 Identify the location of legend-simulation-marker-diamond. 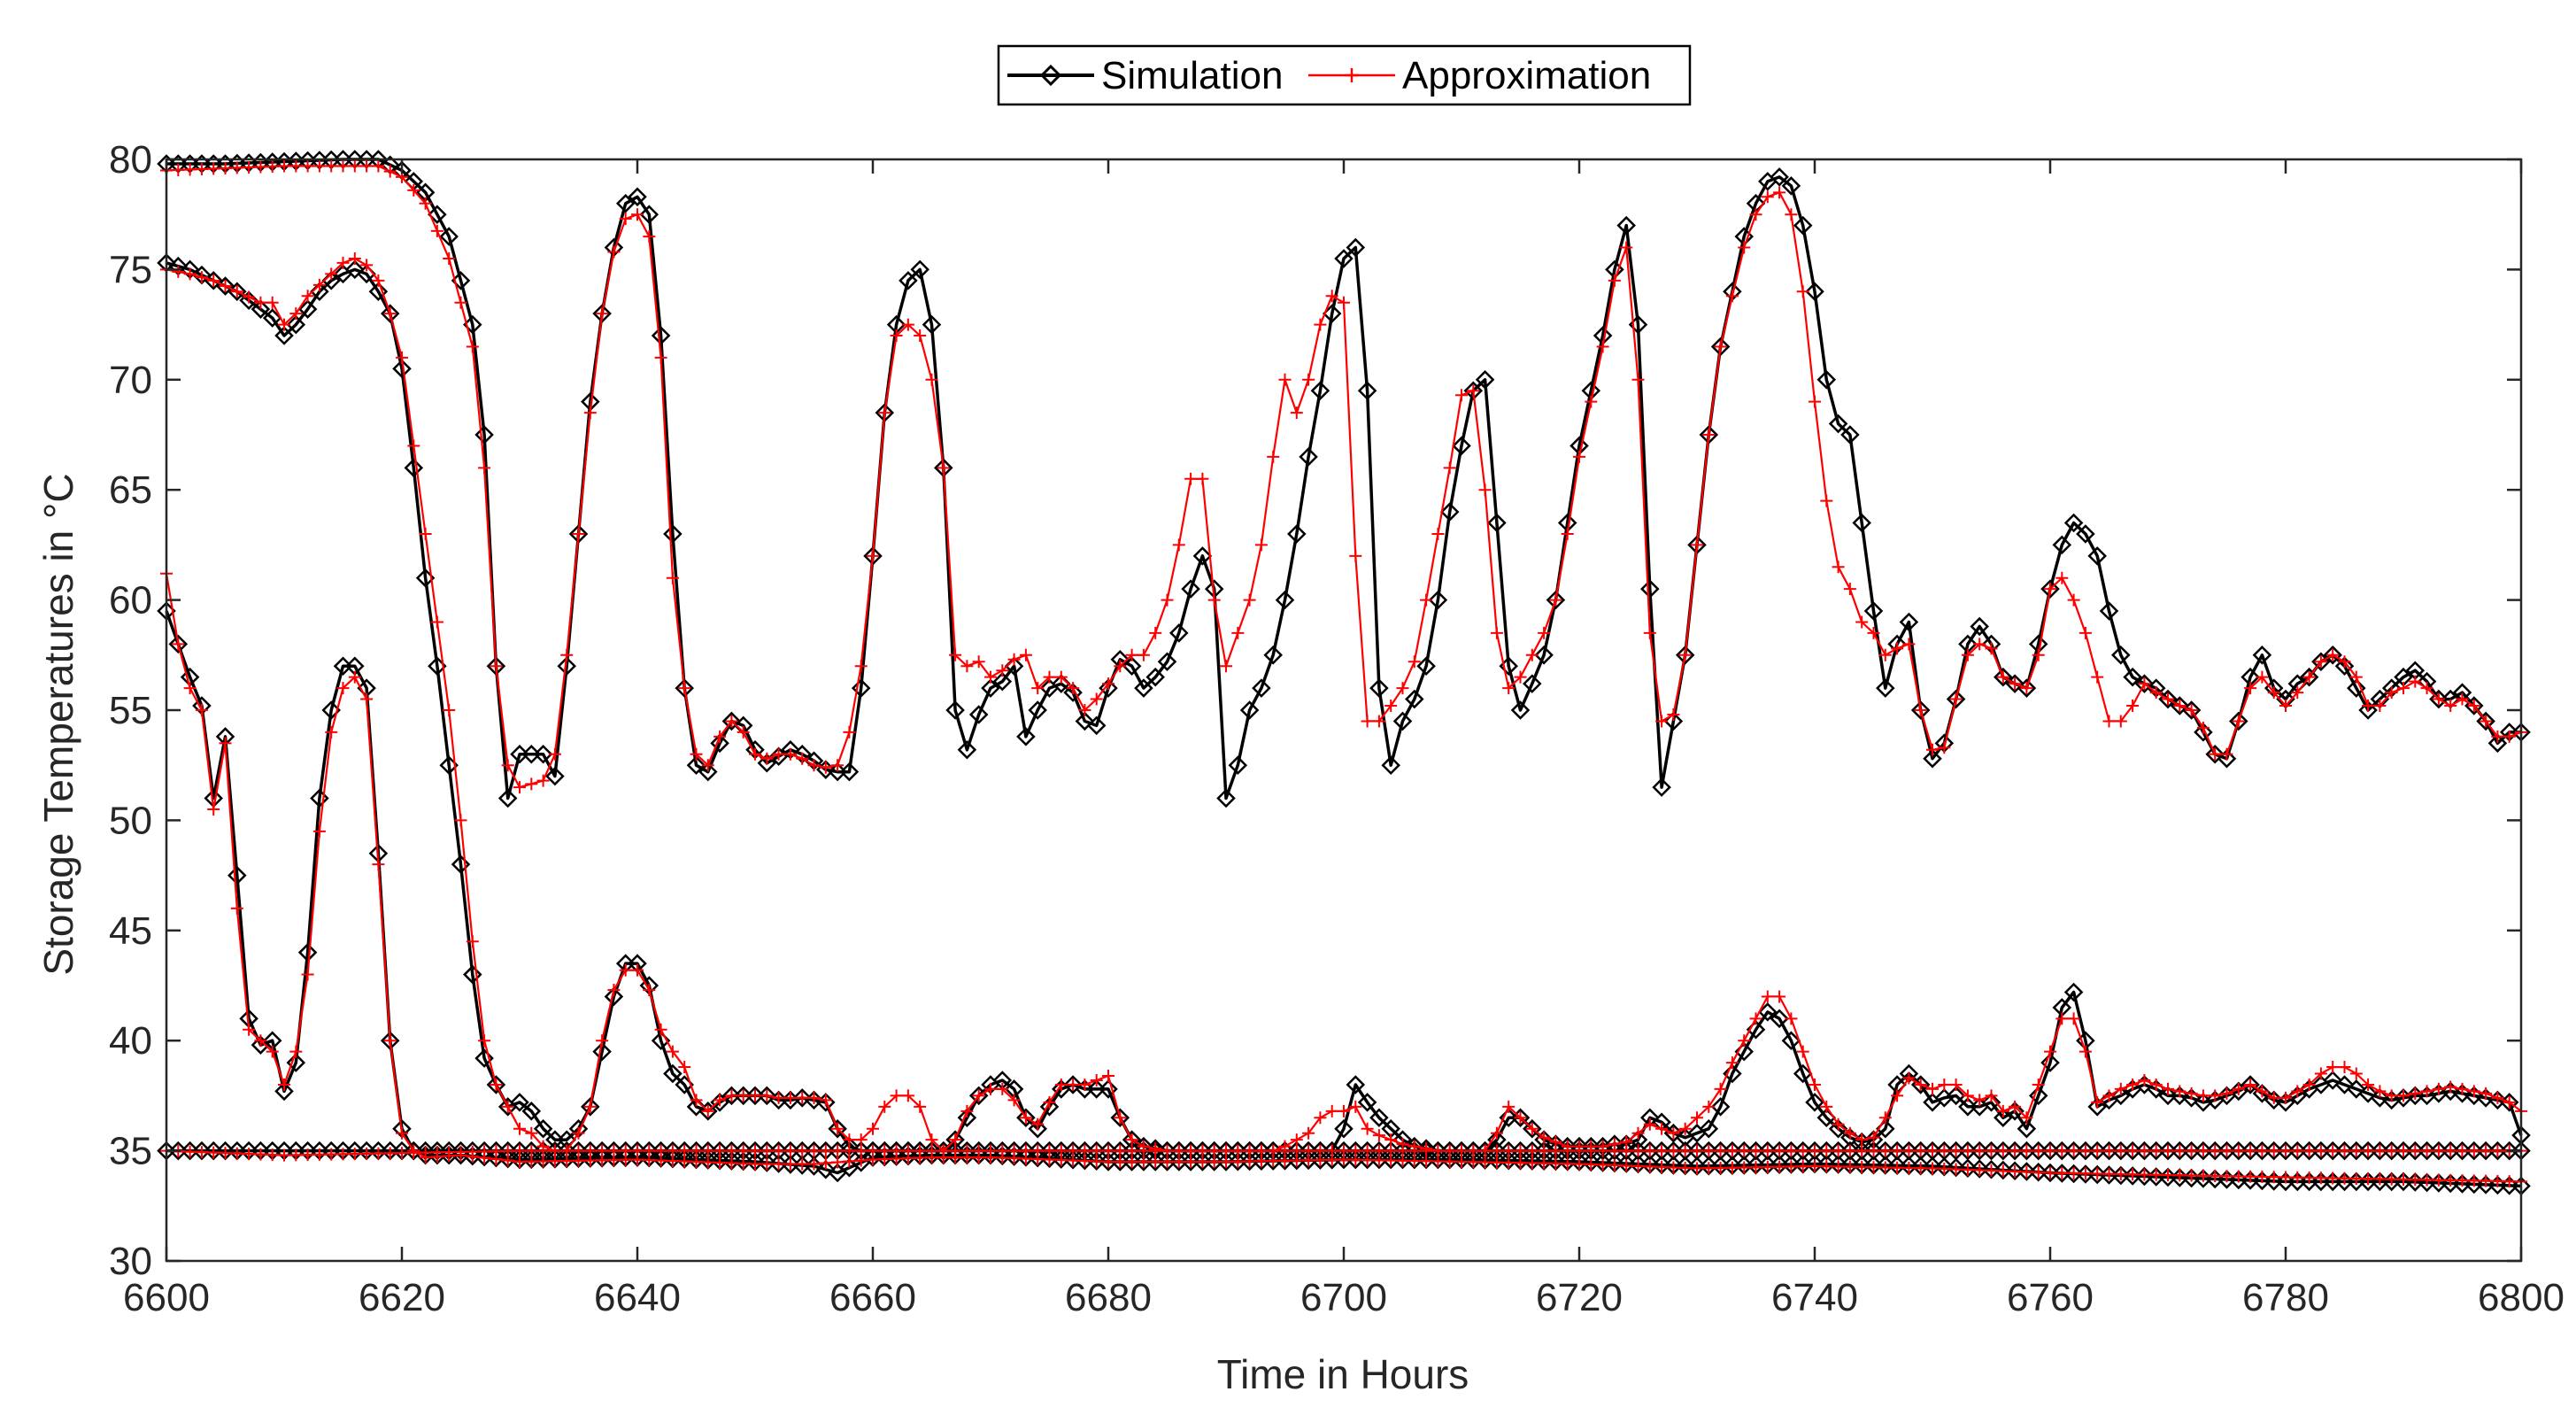
(1050, 75).